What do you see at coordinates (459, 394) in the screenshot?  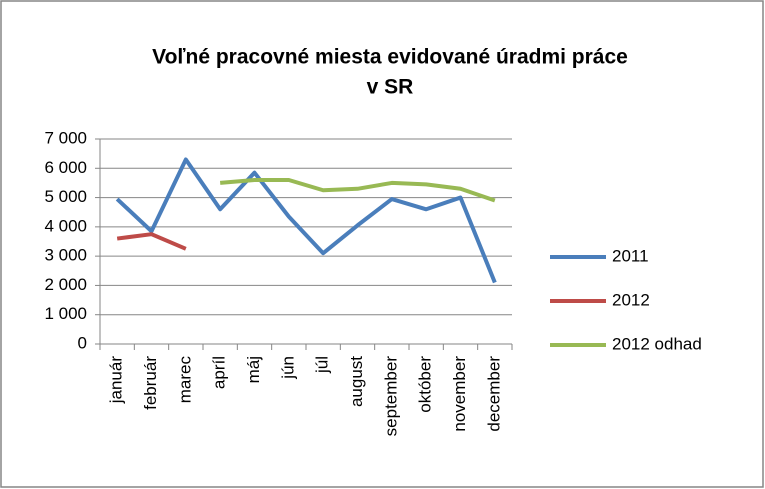 I see `x-tick-label: november` at bounding box center [459, 394].